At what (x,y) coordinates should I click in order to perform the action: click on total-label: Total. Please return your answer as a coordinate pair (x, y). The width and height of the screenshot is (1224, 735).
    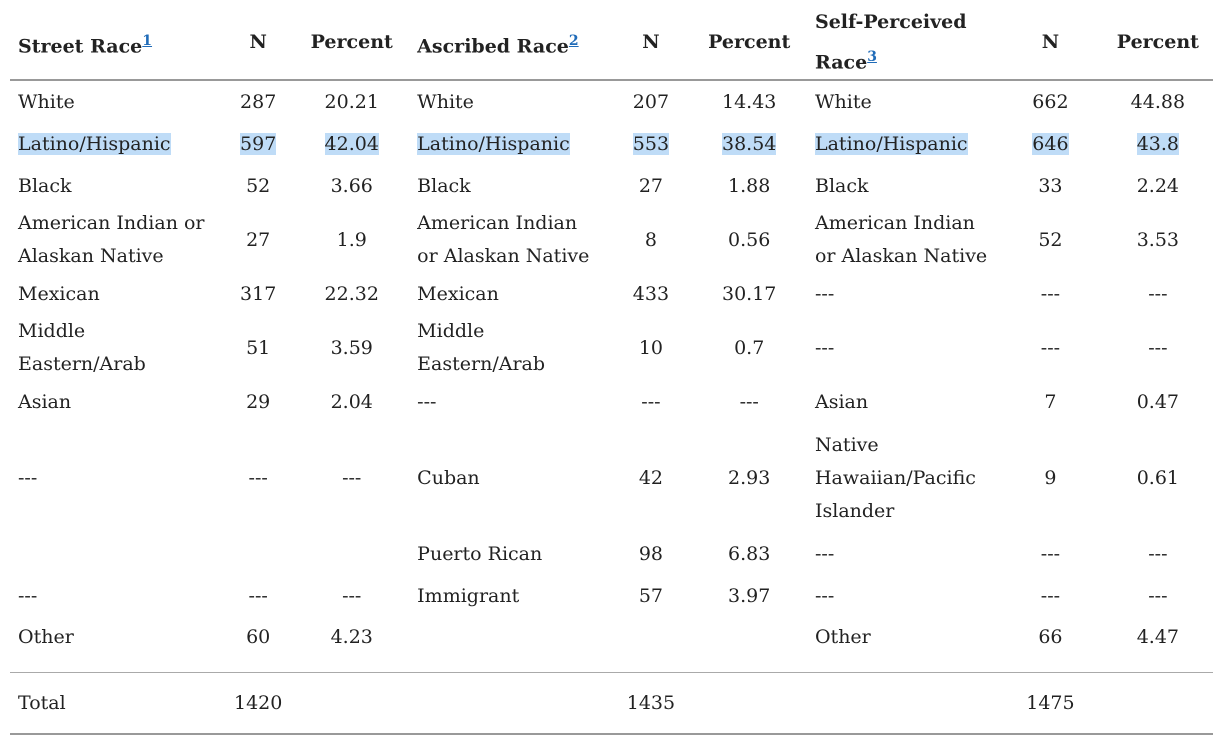
    Looking at the image, I should click on (42, 702).